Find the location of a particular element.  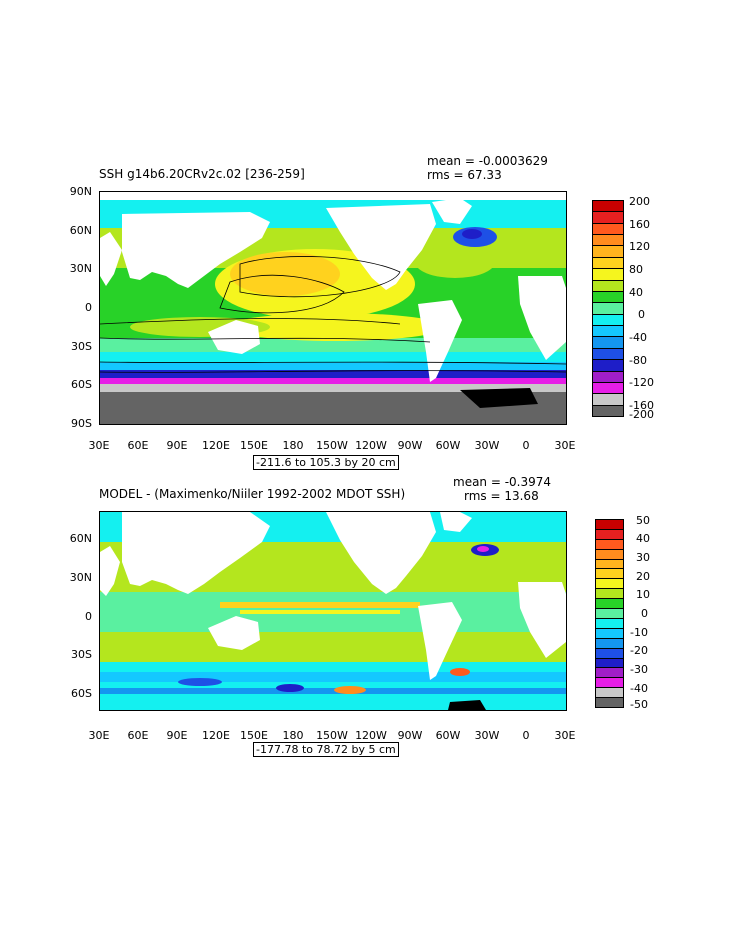

panel2-lon-label: 60W is located at coordinates (448, 735).